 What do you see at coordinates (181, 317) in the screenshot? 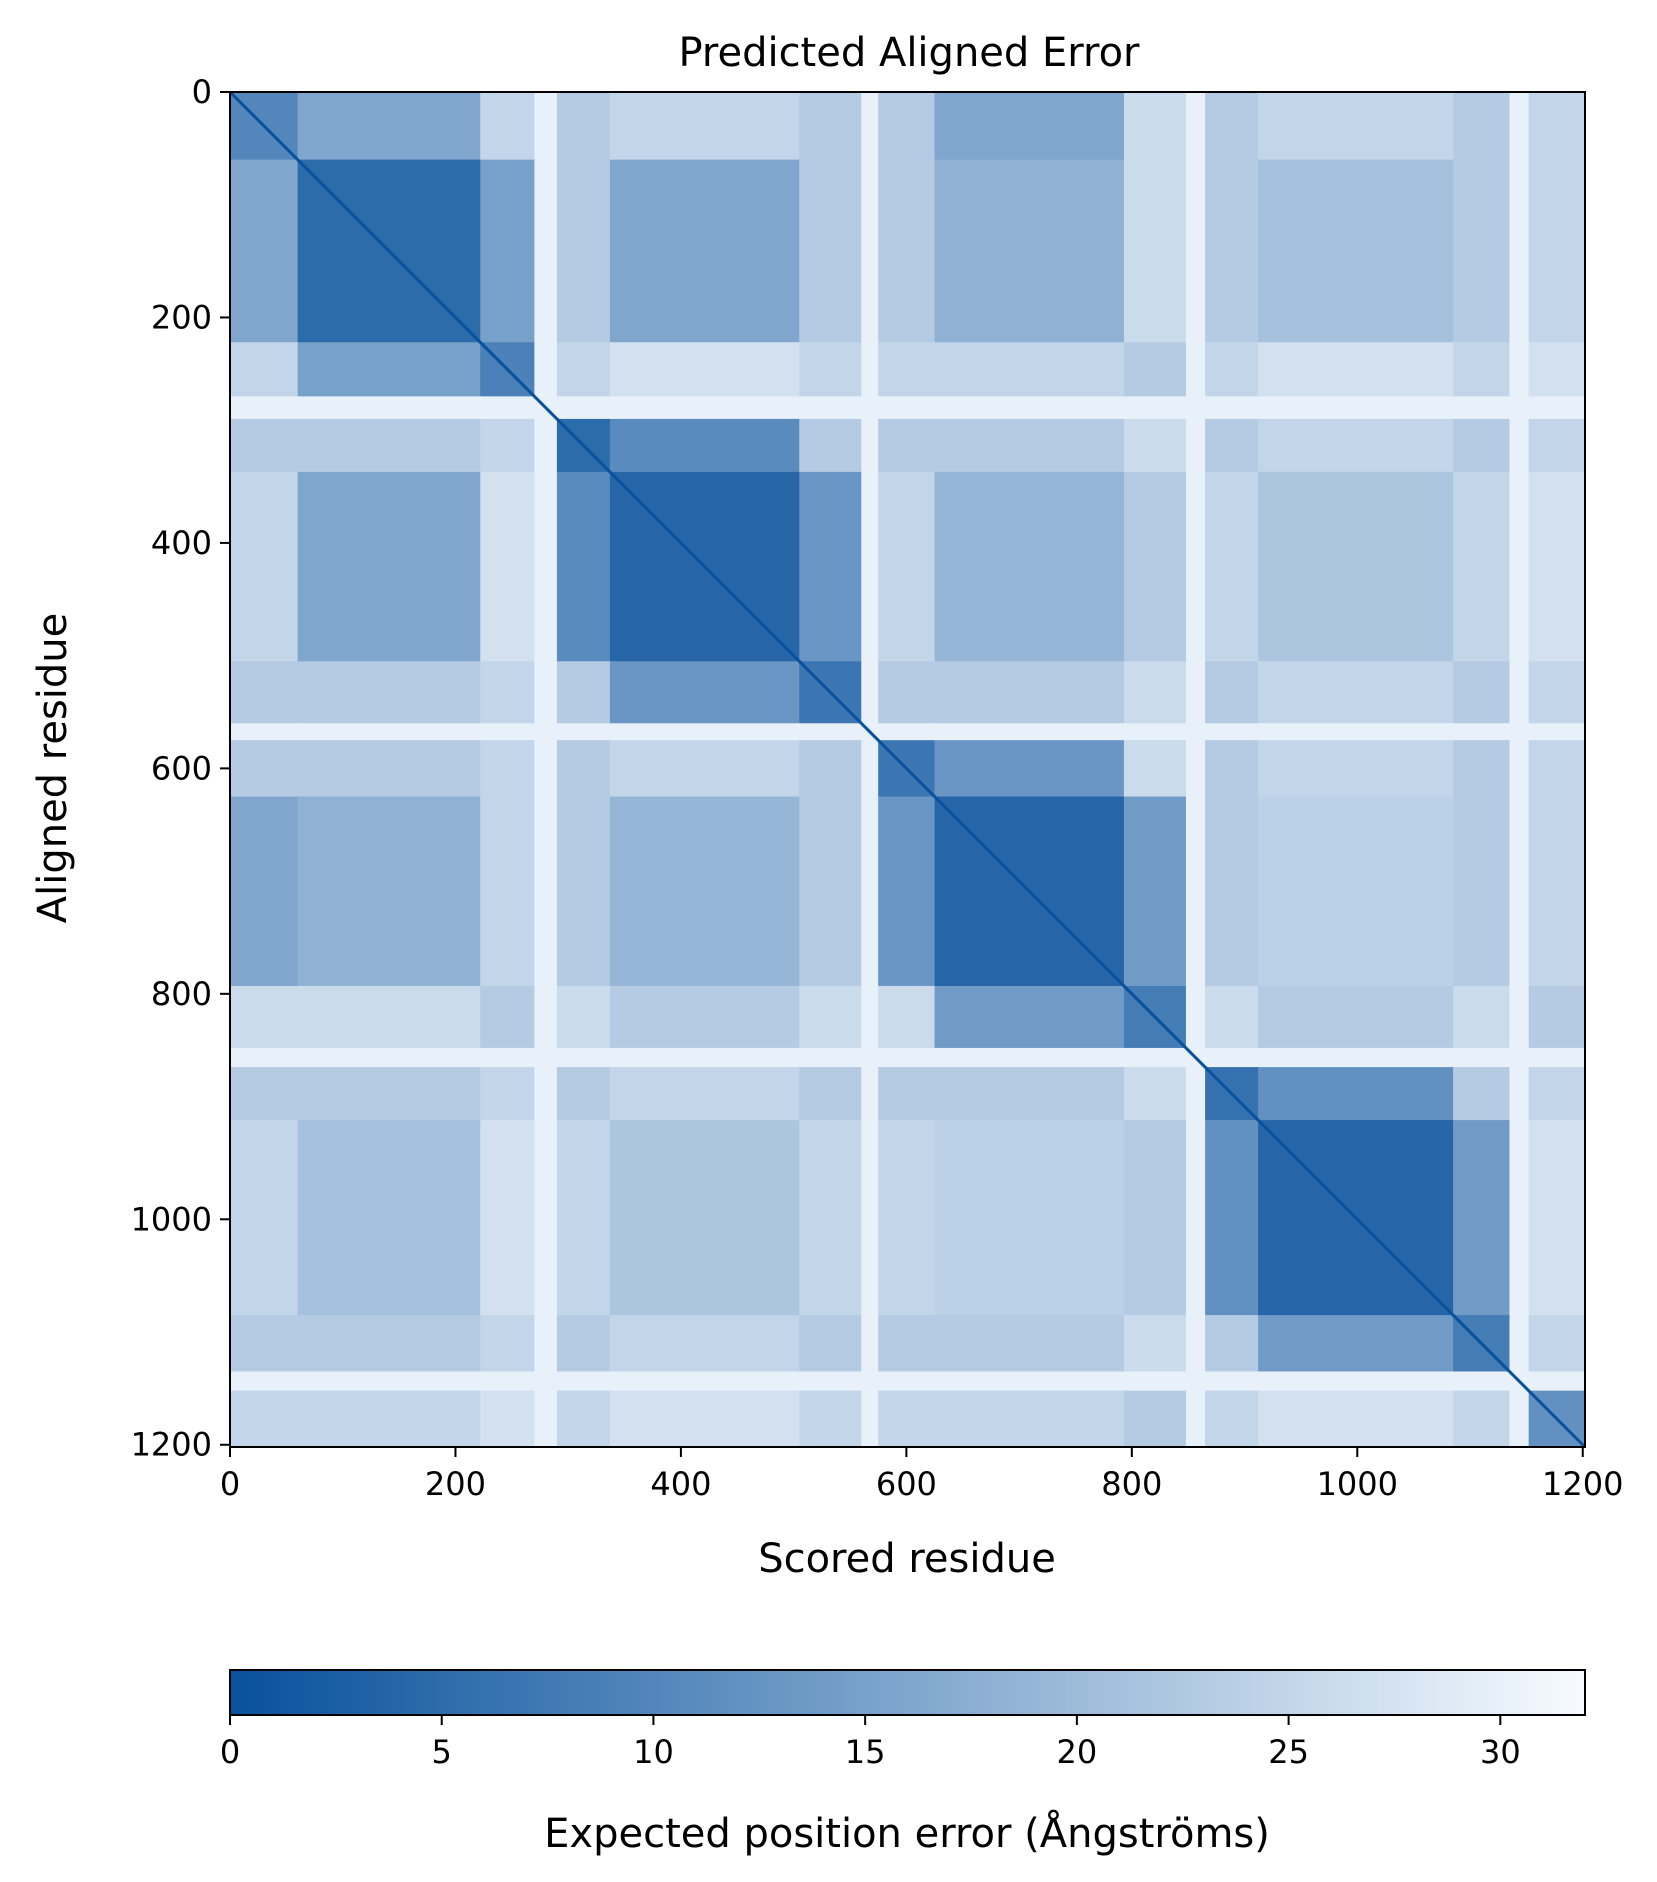
I see `y-tick-label: 200` at bounding box center [181, 317].